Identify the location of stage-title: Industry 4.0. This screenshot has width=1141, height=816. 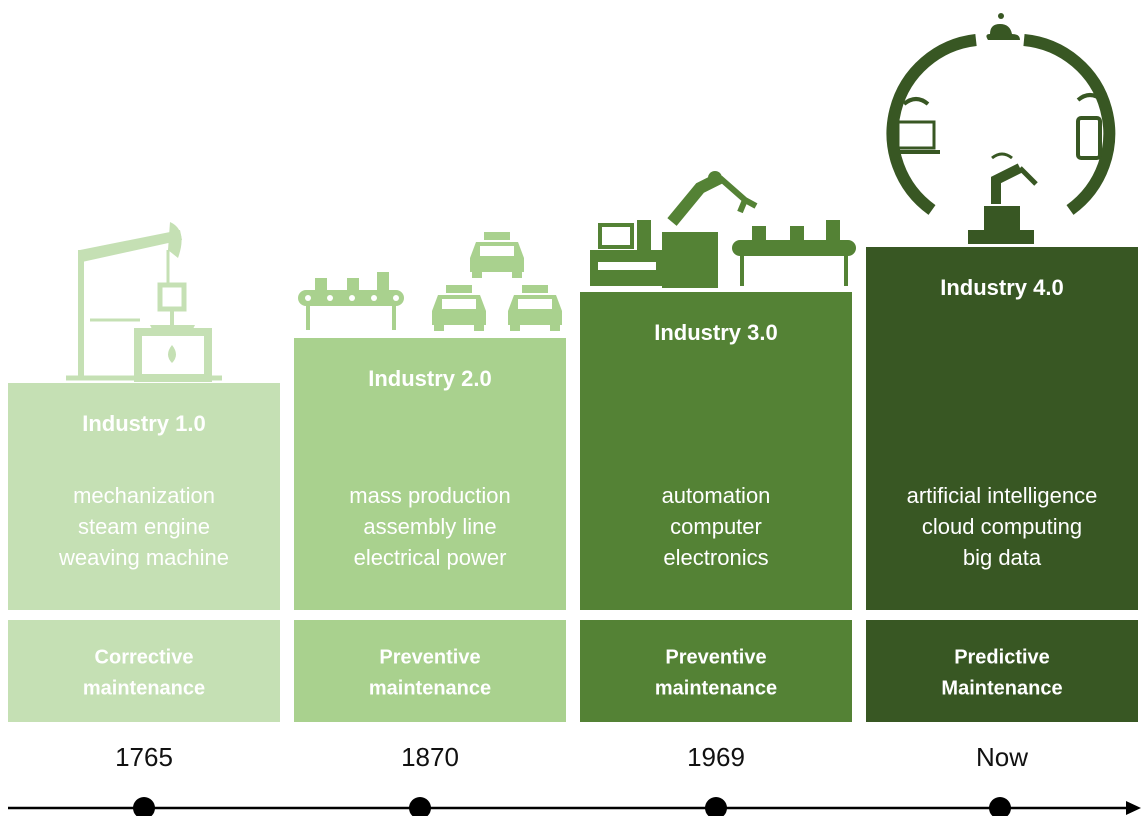
(1001, 287).